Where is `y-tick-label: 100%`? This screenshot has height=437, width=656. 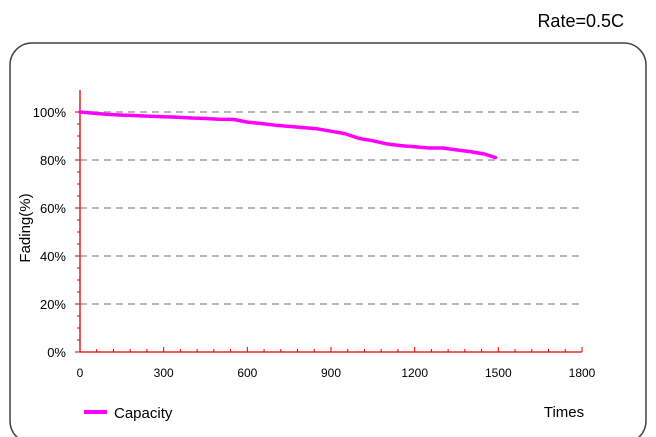
y-tick-label: 100% is located at coordinates (50, 112).